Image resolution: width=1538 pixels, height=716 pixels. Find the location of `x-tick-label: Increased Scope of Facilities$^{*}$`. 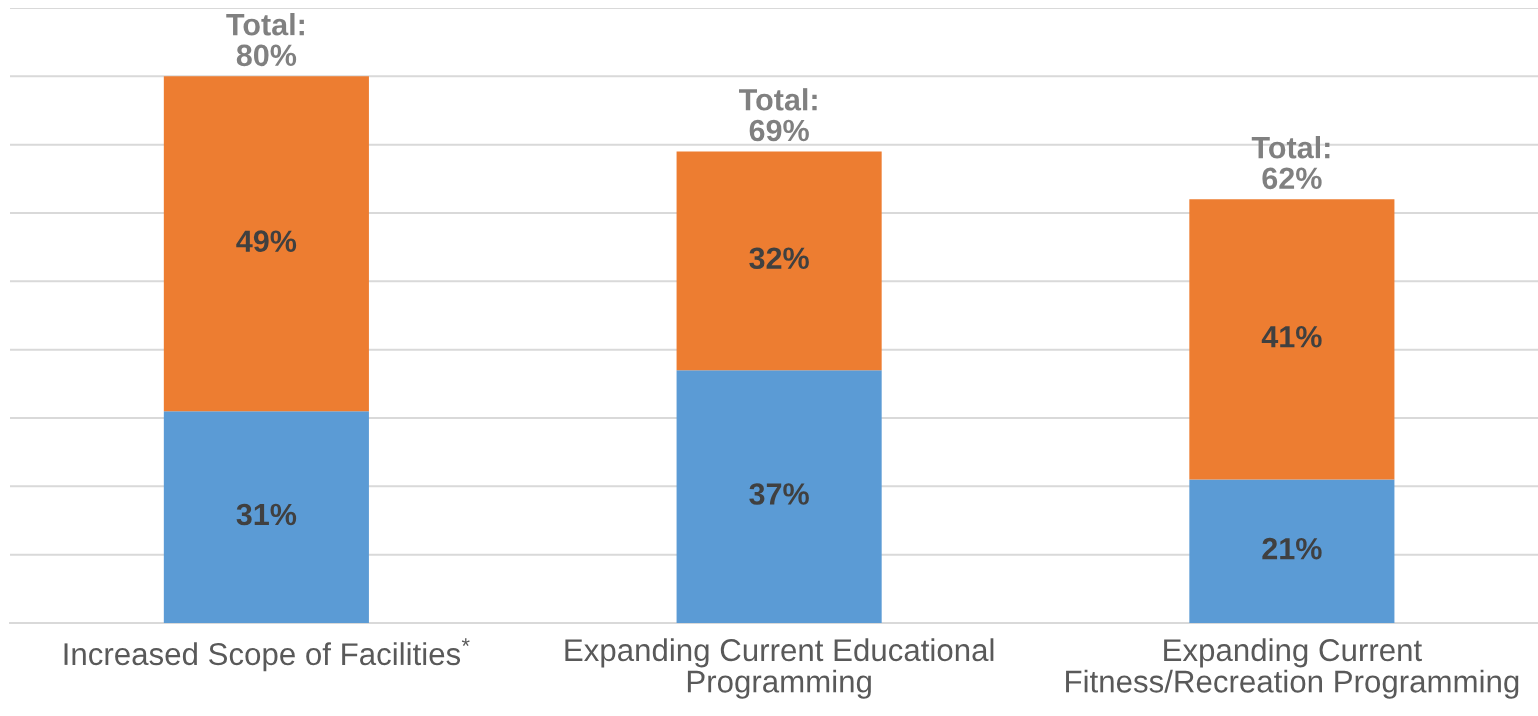

x-tick-label: Increased Scope of Facilities$^{*}$ is located at coordinates (267, 655).